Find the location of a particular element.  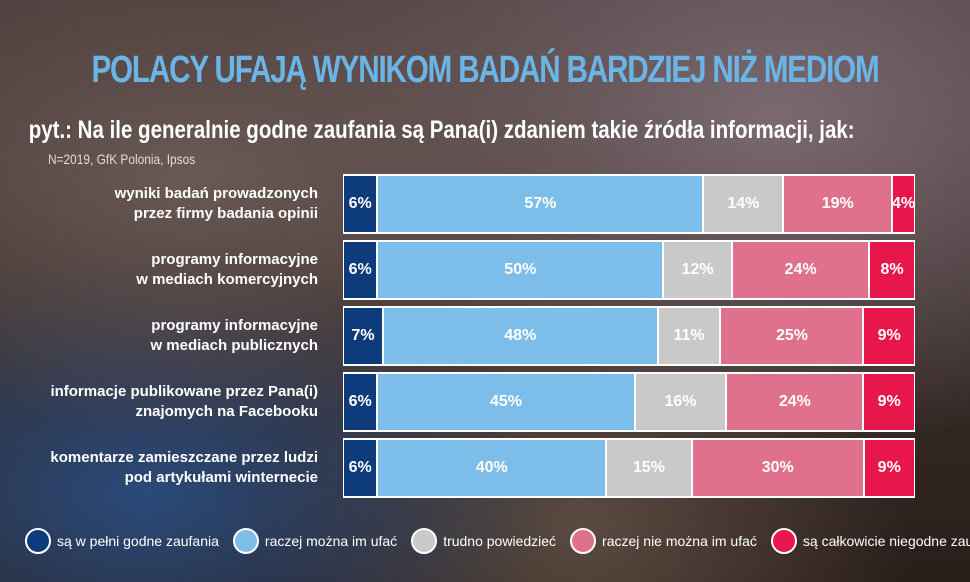

legend-label: raczej można im ufać is located at coordinates (331, 541).